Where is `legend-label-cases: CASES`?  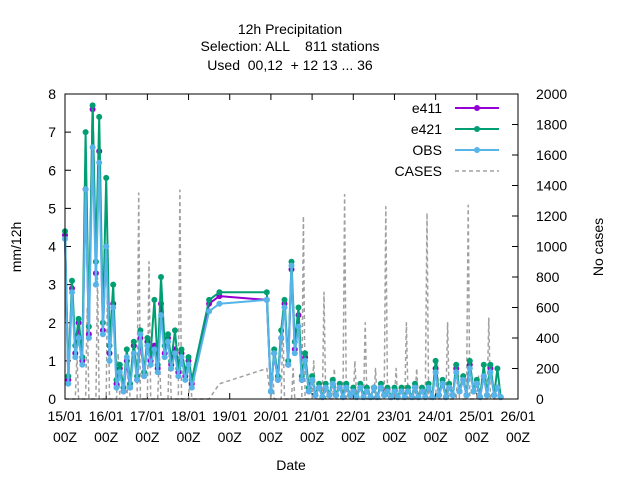 legend-label-cases: CASES is located at coordinates (418, 171).